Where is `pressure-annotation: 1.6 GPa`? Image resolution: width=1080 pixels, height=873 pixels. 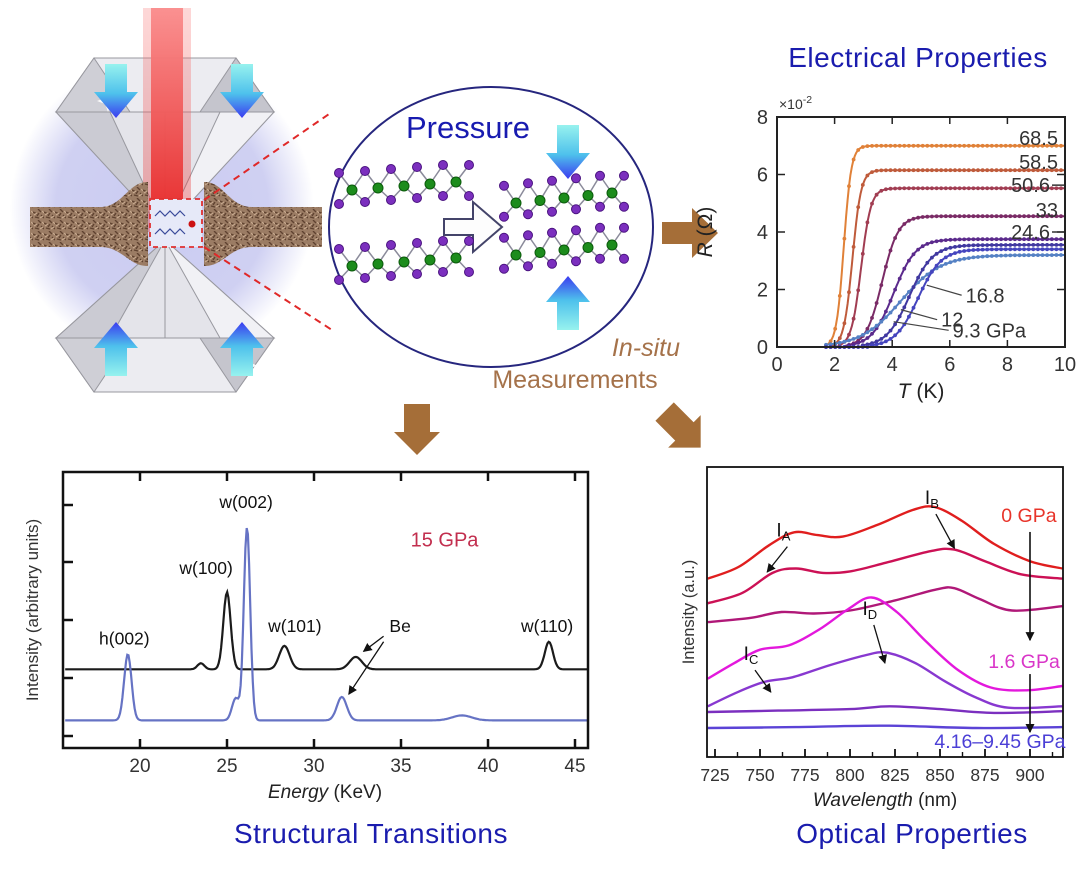 pressure-annotation: 1.6 GPa is located at coordinates (1024, 662).